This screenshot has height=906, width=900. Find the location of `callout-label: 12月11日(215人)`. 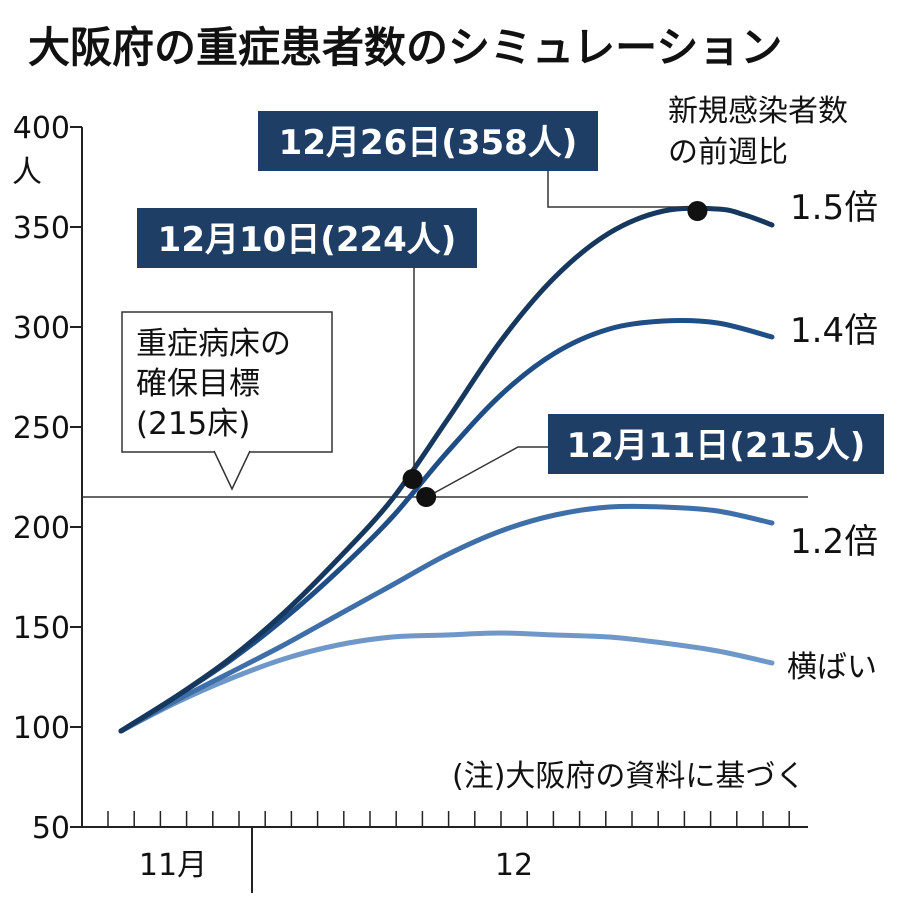

callout-label: 12月11日(215人) is located at coordinates (716, 446).